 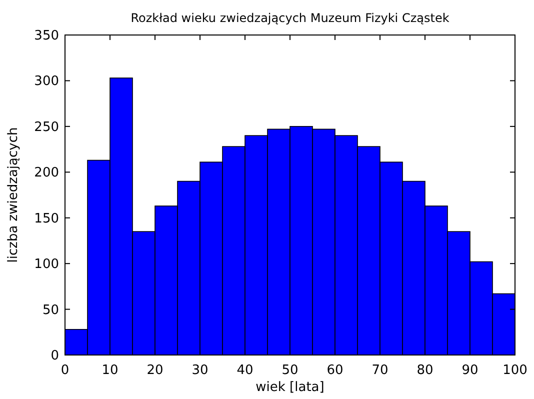 What do you see at coordinates (380, 370) in the screenshot?
I see `x-tick-label: 70` at bounding box center [380, 370].